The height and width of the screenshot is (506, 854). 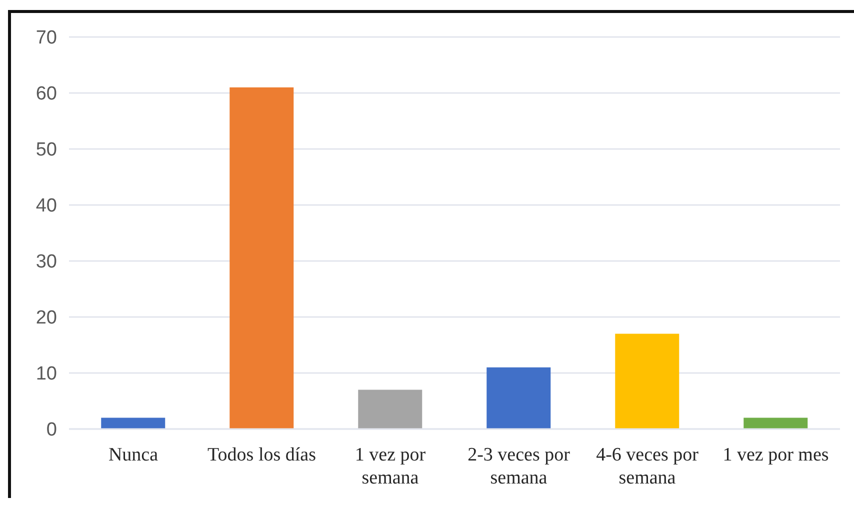 What do you see at coordinates (390, 466) in the screenshot?
I see `x-tick-label: 1 vez por semana` at bounding box center [390, 466].